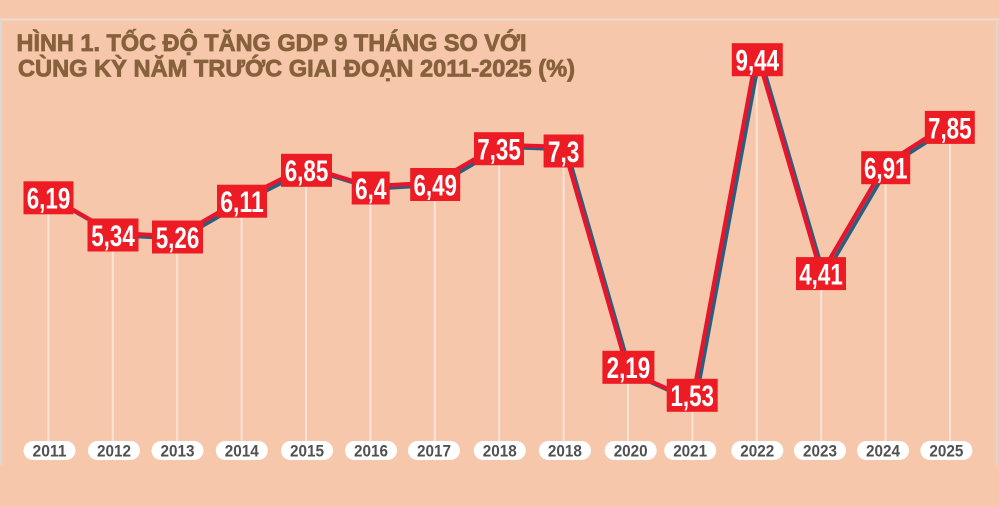 Image resolution: width=999 pixels, height=506 pixels. I want to click on svg-text:HÌNH 1. TỐC ĐỘ TĂNG GDP 9 THÁN: HÌNH 1. TỐC ĐỘ TĂNG GDP 9 THÁNG SO VỚI, so click(272, 43).